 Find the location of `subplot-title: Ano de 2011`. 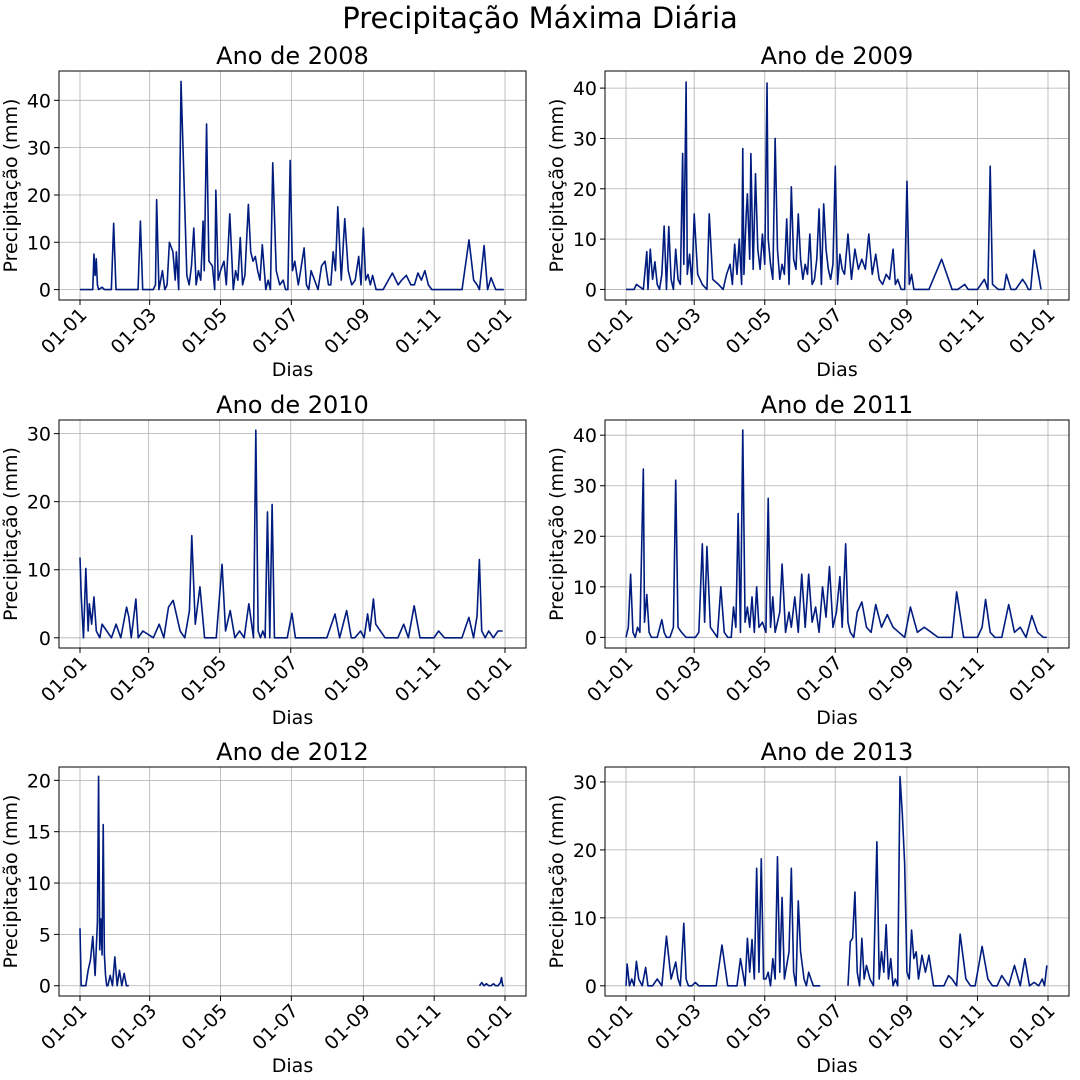

subplot-title: Ano de 2011 is located at coordinates (837, 405).